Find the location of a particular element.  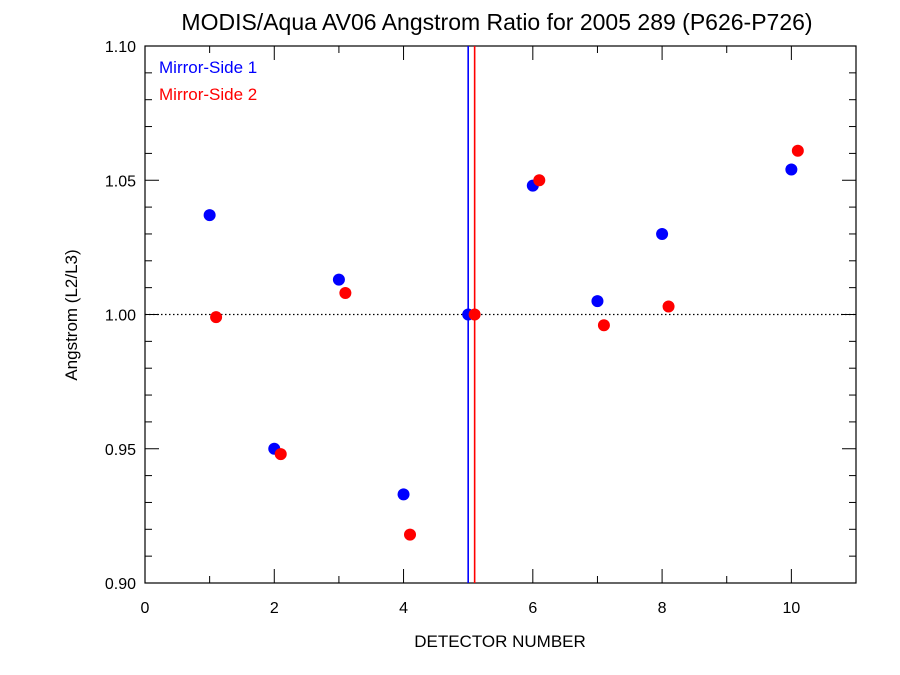

x-axis-label: DETECTOR NUMBER is located at coordinates (500, 641).